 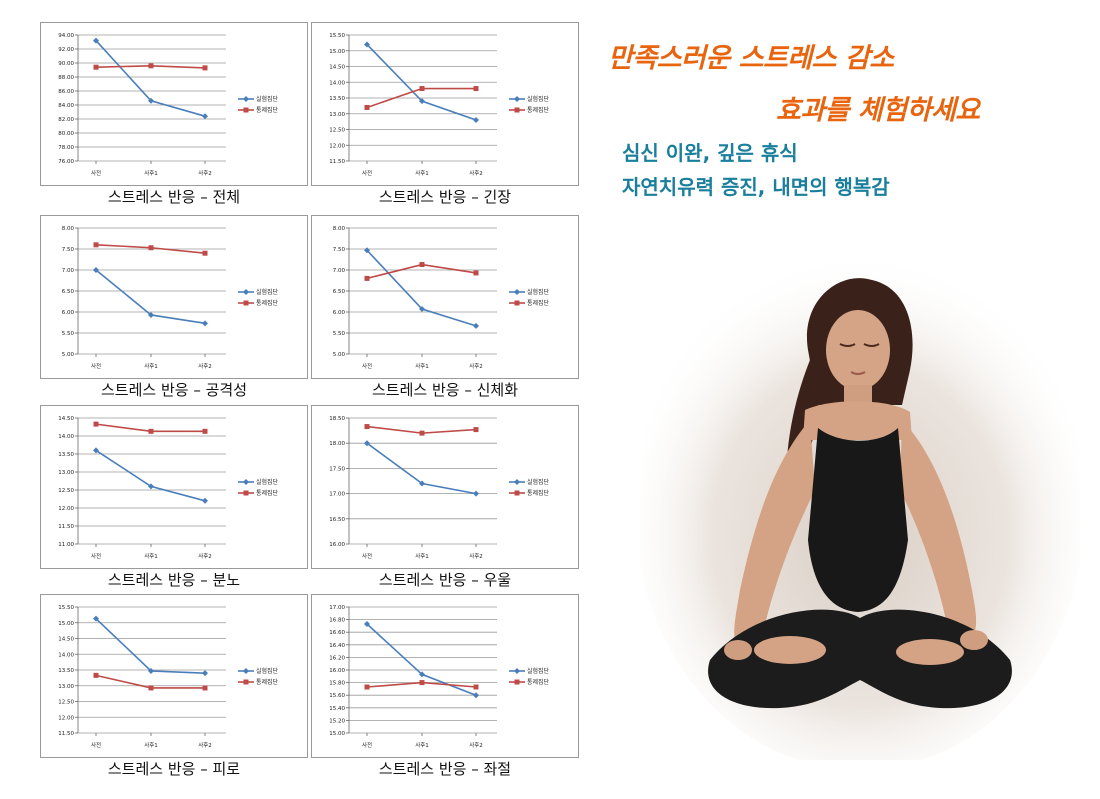 What do you see at coordinates (756, 187) in the screenshot?
I see `subheadline-line-2: 자연치유력 증진, 내면의 행복감` at bounding box center [756, 187].